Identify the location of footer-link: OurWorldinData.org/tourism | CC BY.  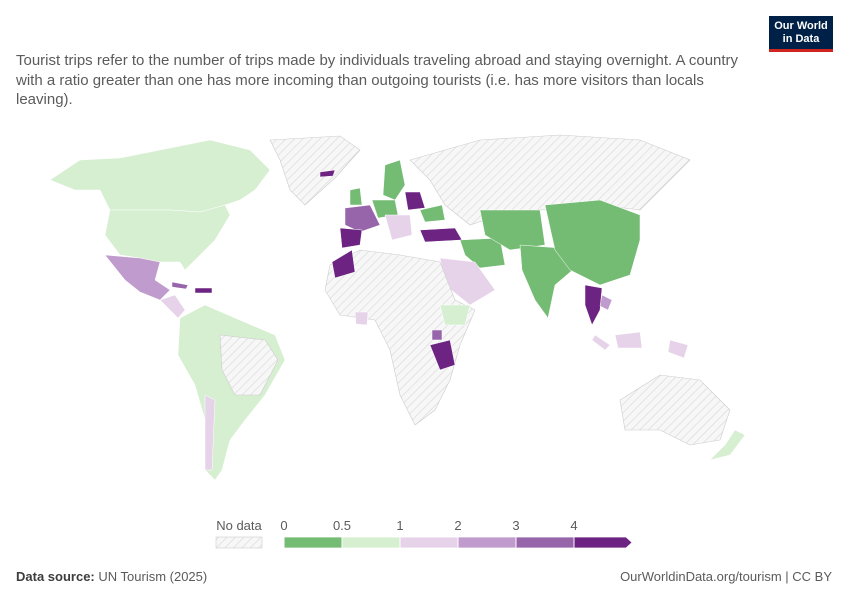
(726, 576).